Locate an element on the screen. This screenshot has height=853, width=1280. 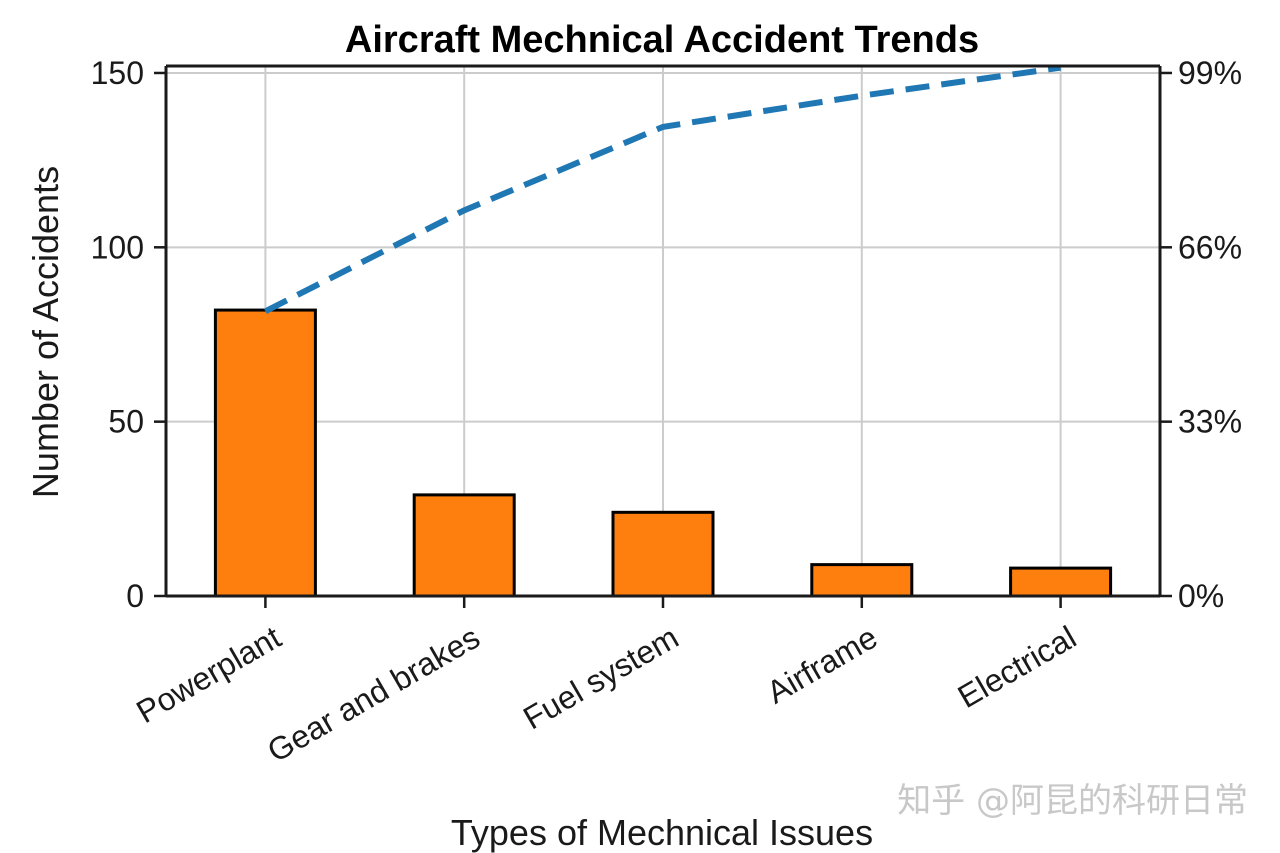
x-axis-label: Types of Mechnical Issues is located at coordinates (662, 832).